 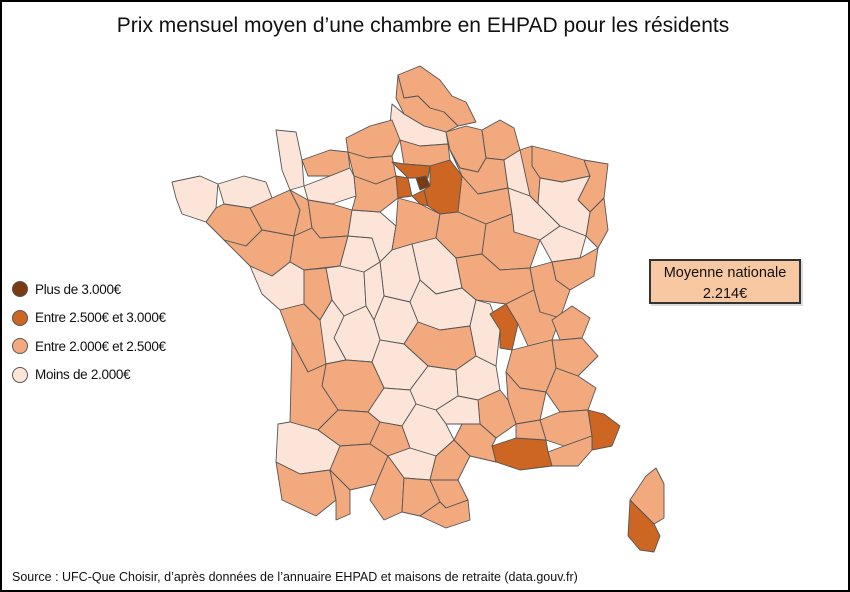 I want to click on department-manche, so click(x=290, y=160).